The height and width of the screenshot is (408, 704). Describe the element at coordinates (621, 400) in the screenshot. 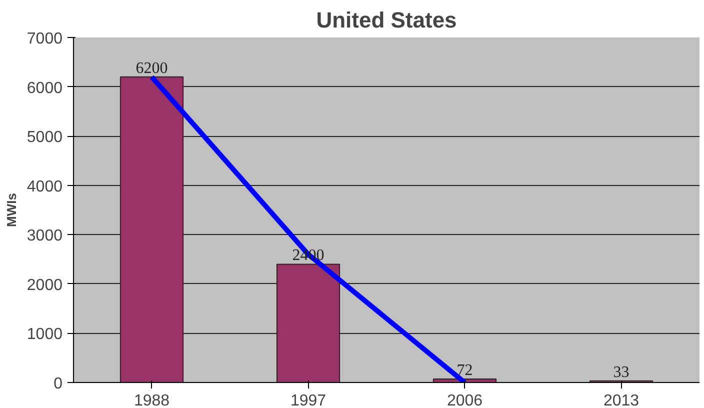

I see `x-tick-label: 2013` at that location.